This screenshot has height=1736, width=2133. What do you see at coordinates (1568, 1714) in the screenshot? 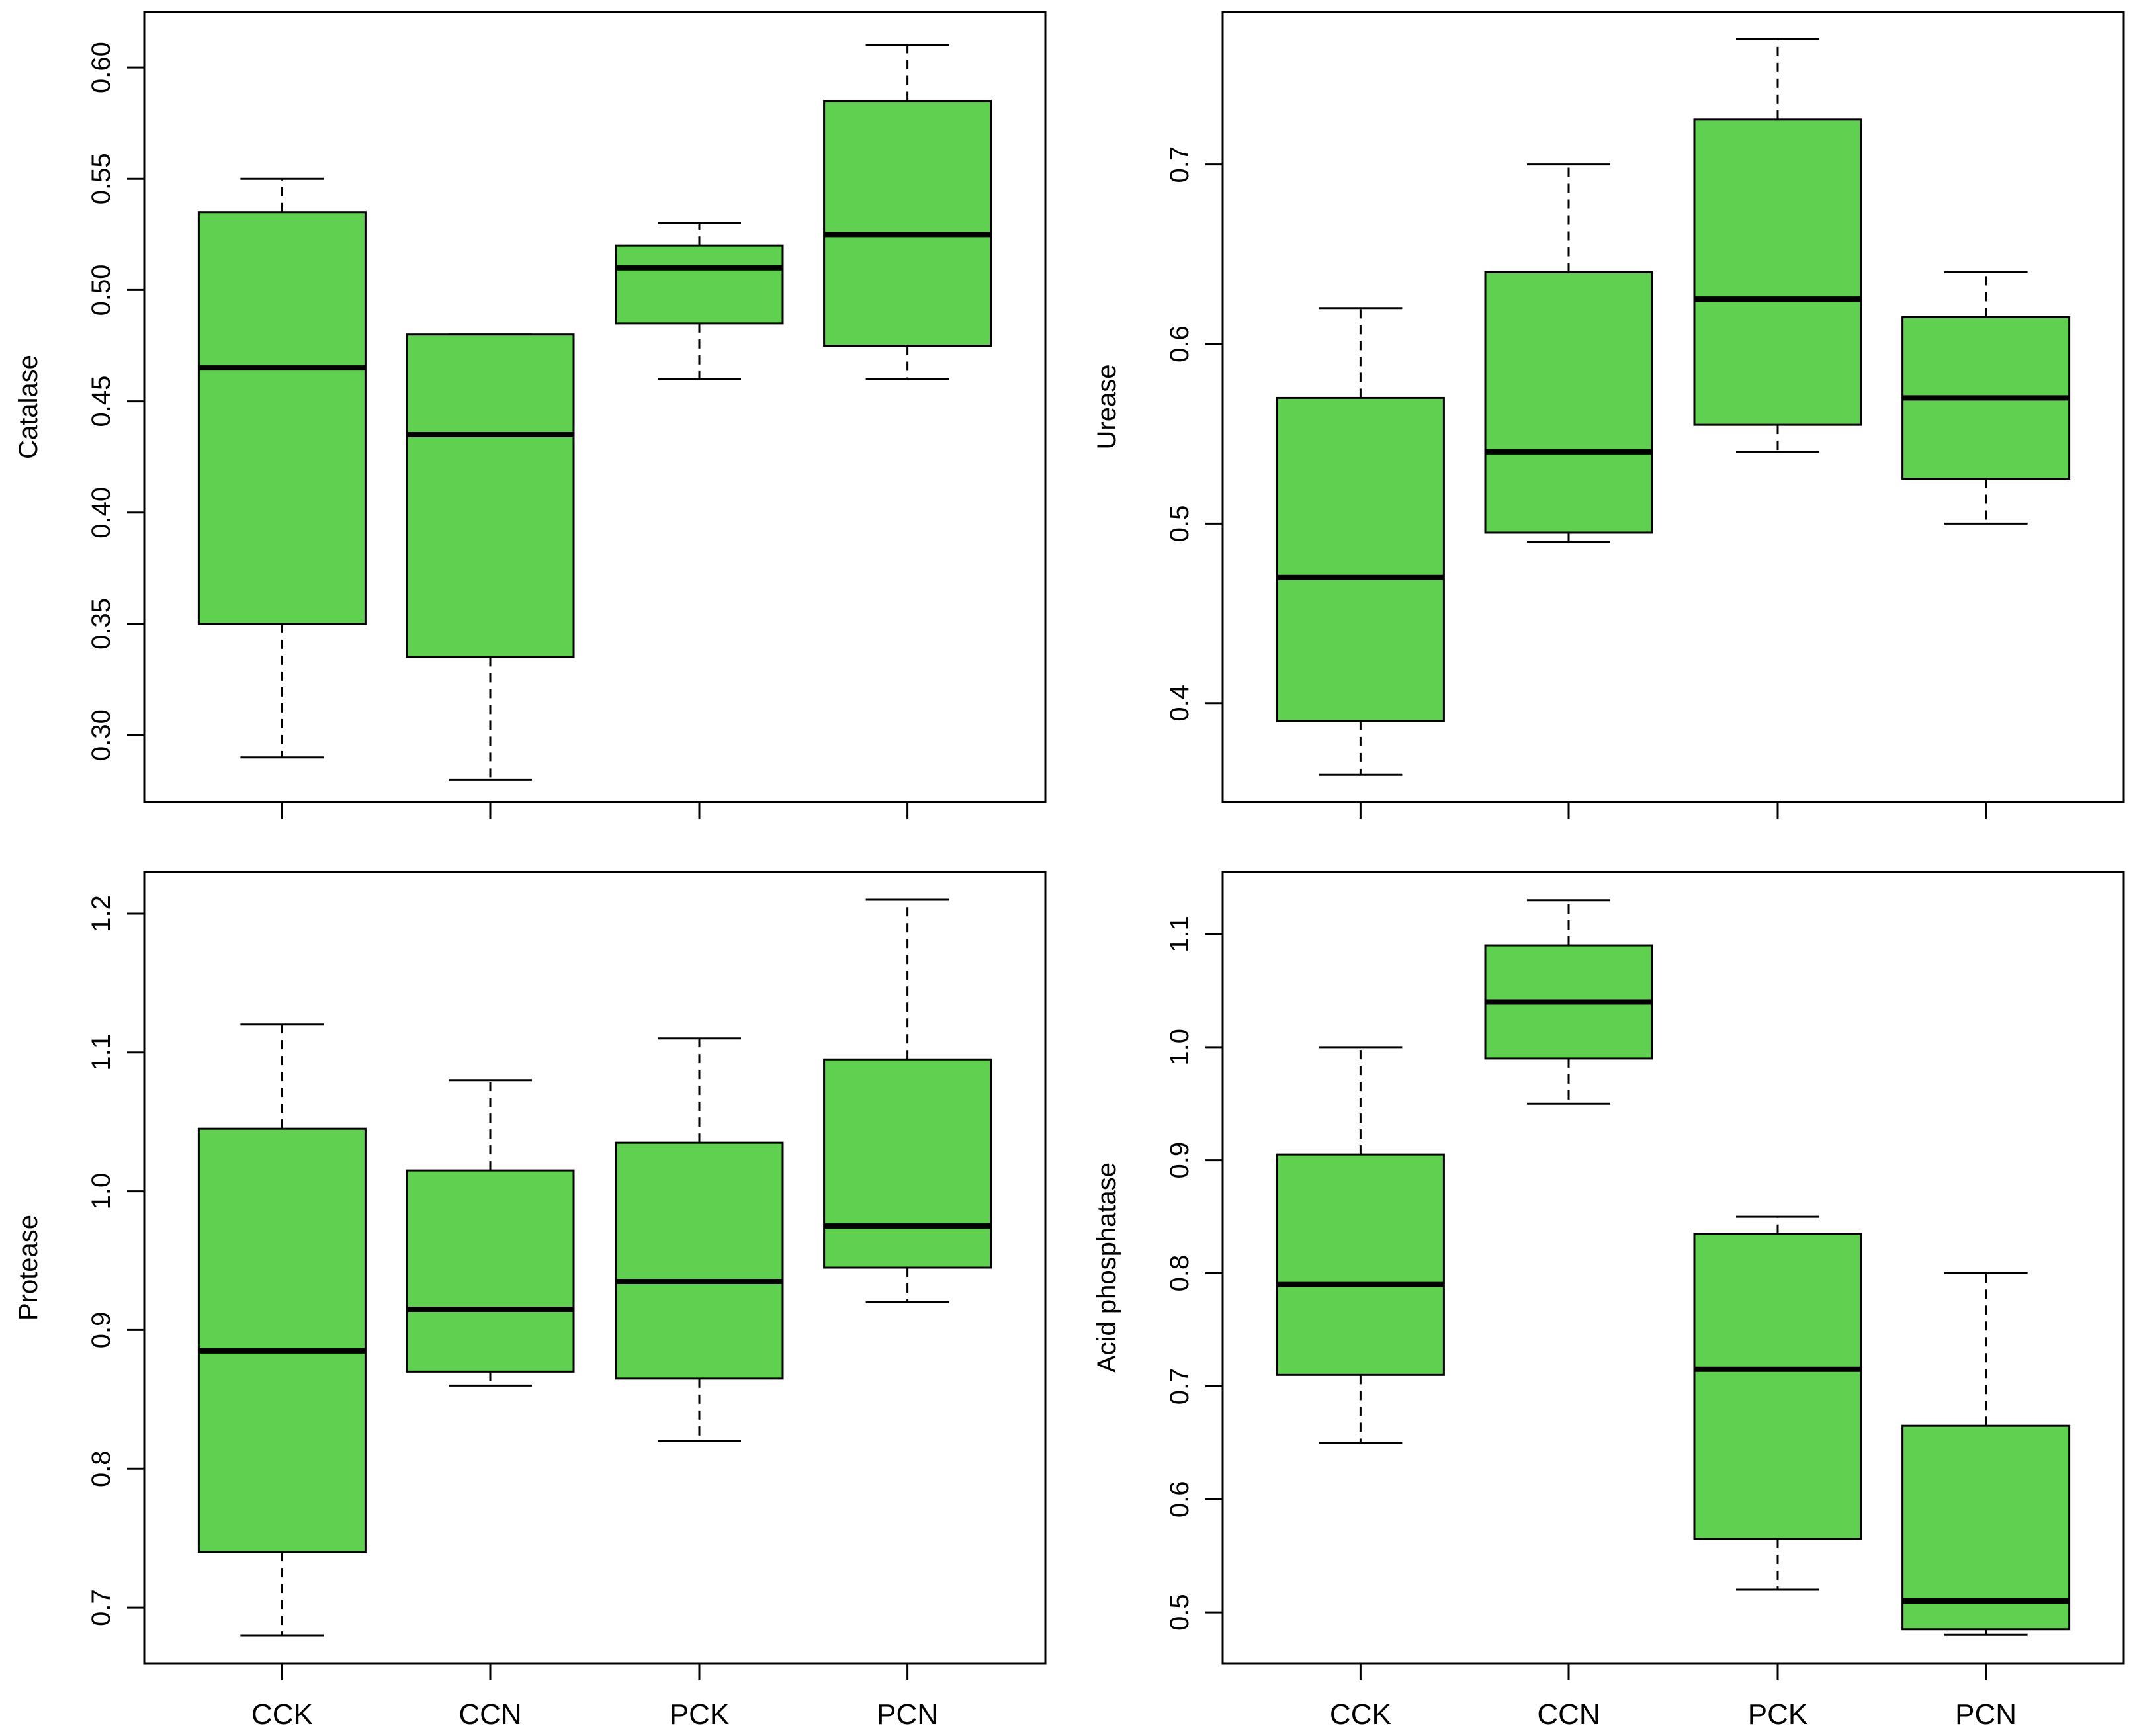
I see `acid-phosphatase-x-category-label: CCN` at bounding box center [1568, 1714].